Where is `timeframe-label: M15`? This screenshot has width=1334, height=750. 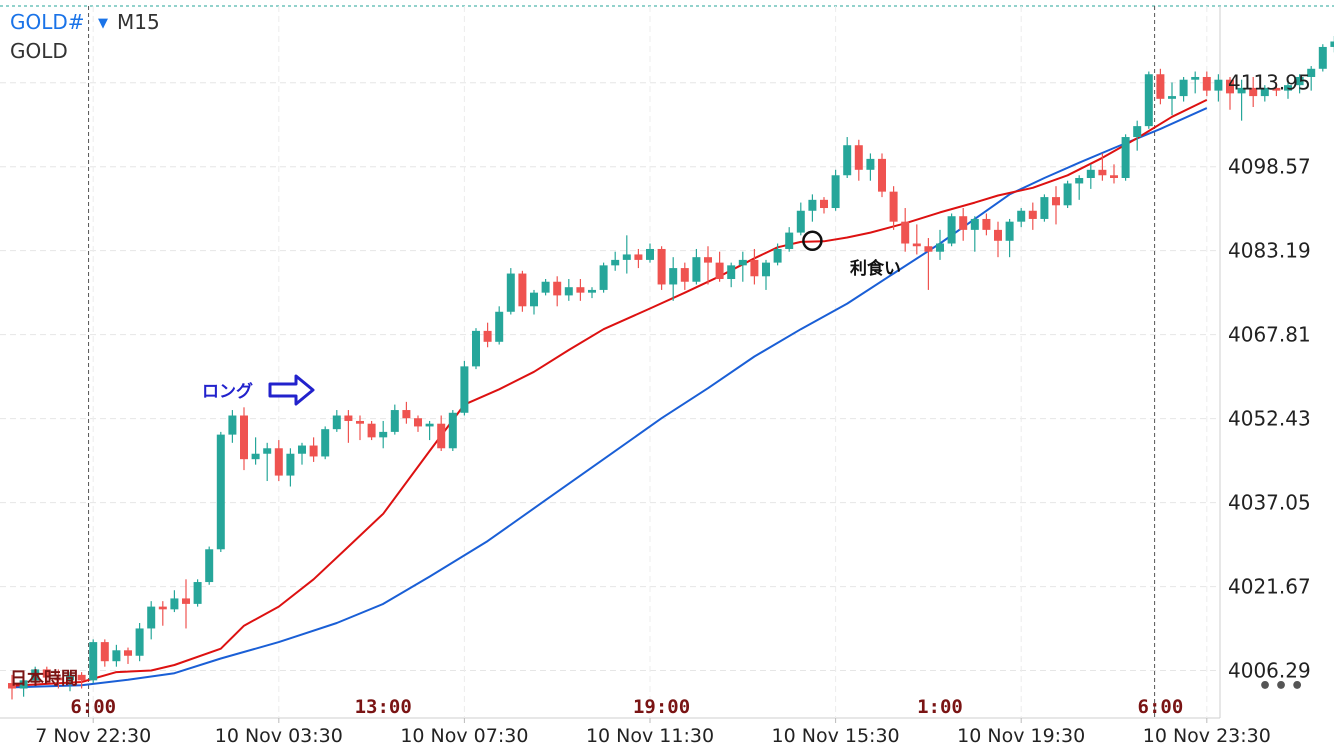
timeframe-label: M15 is located at coordinates (138, 22).